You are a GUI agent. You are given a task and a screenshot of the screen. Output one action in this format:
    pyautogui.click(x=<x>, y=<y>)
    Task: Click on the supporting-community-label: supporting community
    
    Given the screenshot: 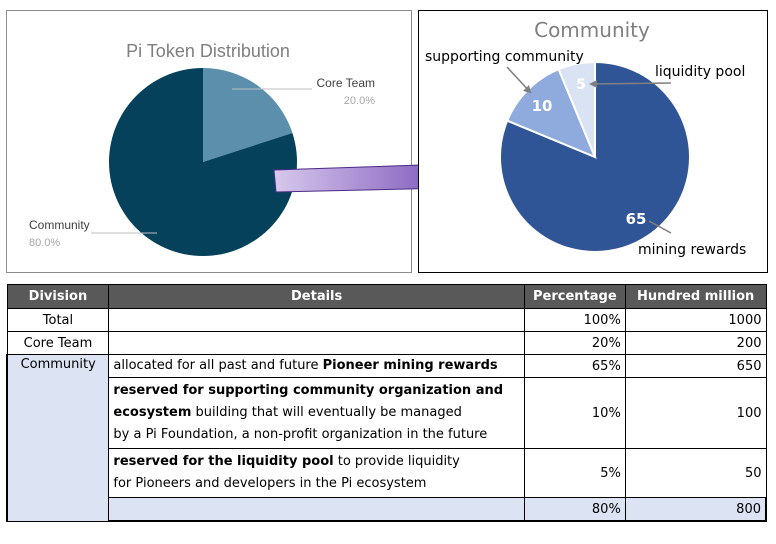 What is the action you would take?
    pyautogui.click(x=504, y=57)
    